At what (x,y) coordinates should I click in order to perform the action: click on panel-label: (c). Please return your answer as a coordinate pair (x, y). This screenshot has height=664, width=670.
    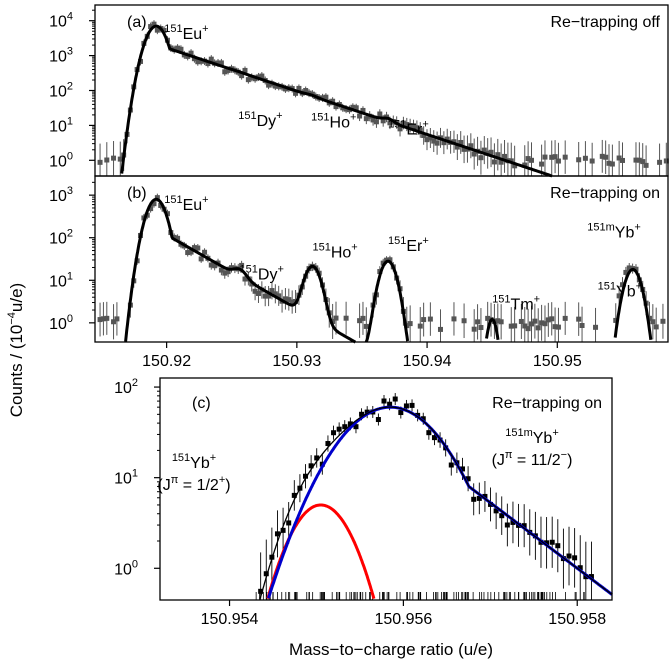
    Looking at the image, I should click on (201, 403).